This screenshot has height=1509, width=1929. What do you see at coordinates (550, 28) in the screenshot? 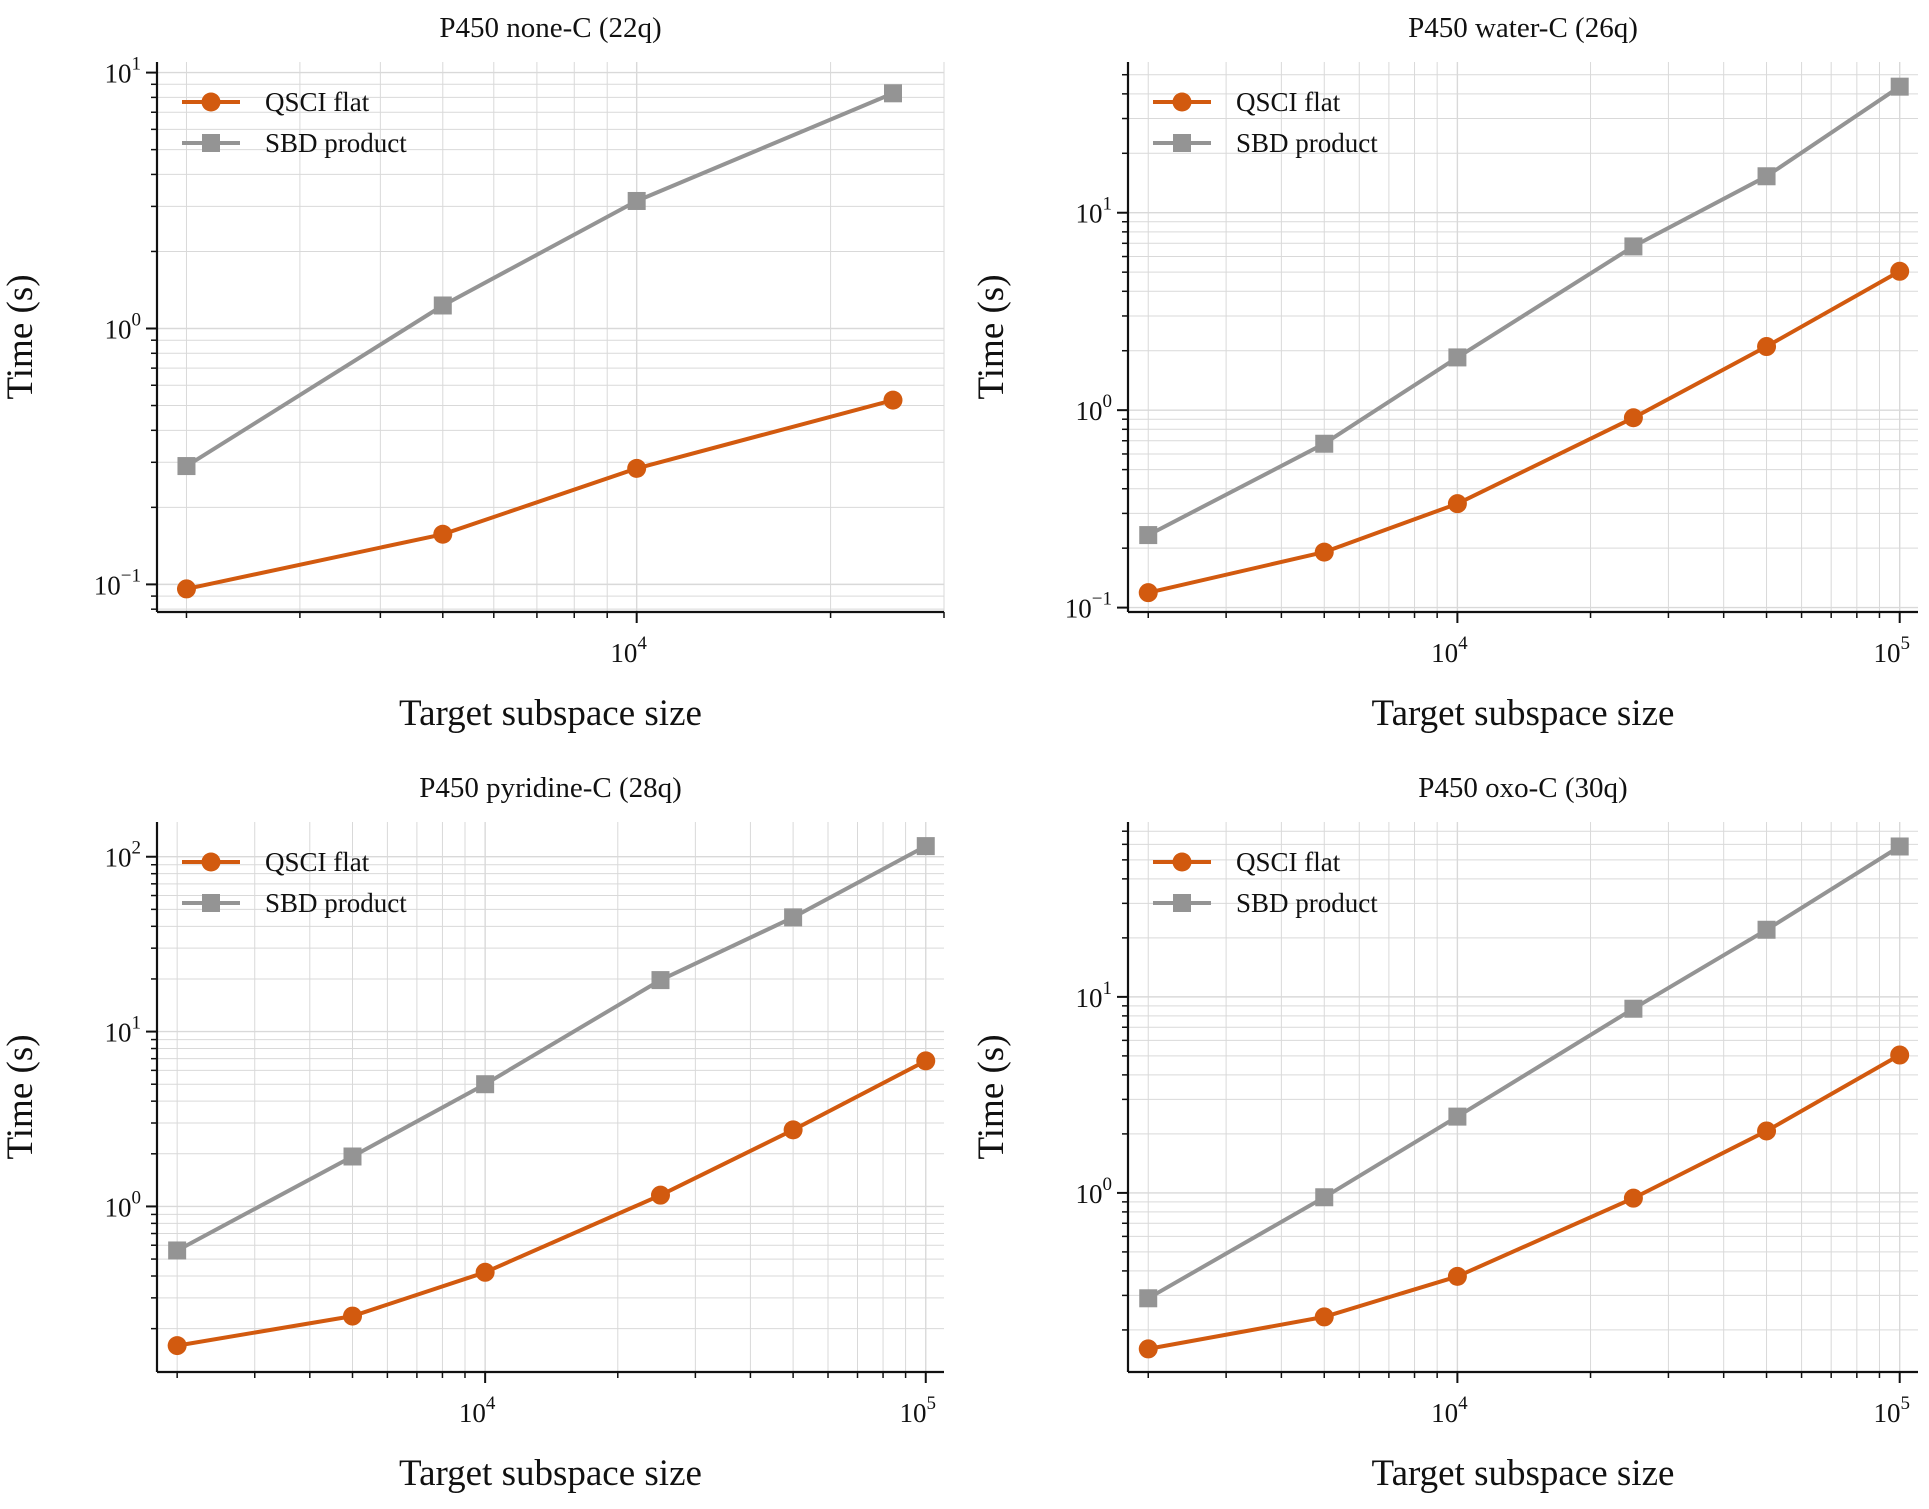
I see `chart-title: P450 none-C (22q)` at bounding box center [550, 28].